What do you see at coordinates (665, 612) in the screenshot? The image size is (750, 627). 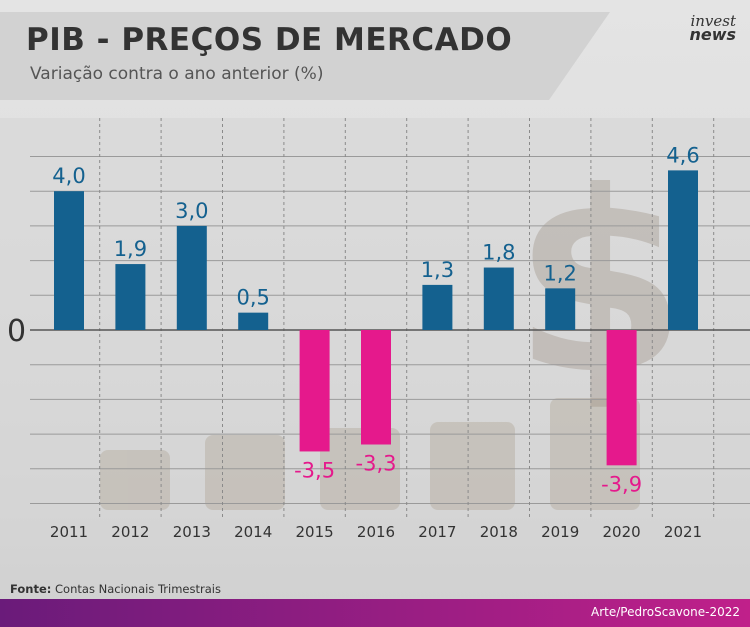 I see `footer-credit: Arte/PedroScavone-2022` at bounding box center [665, 612].